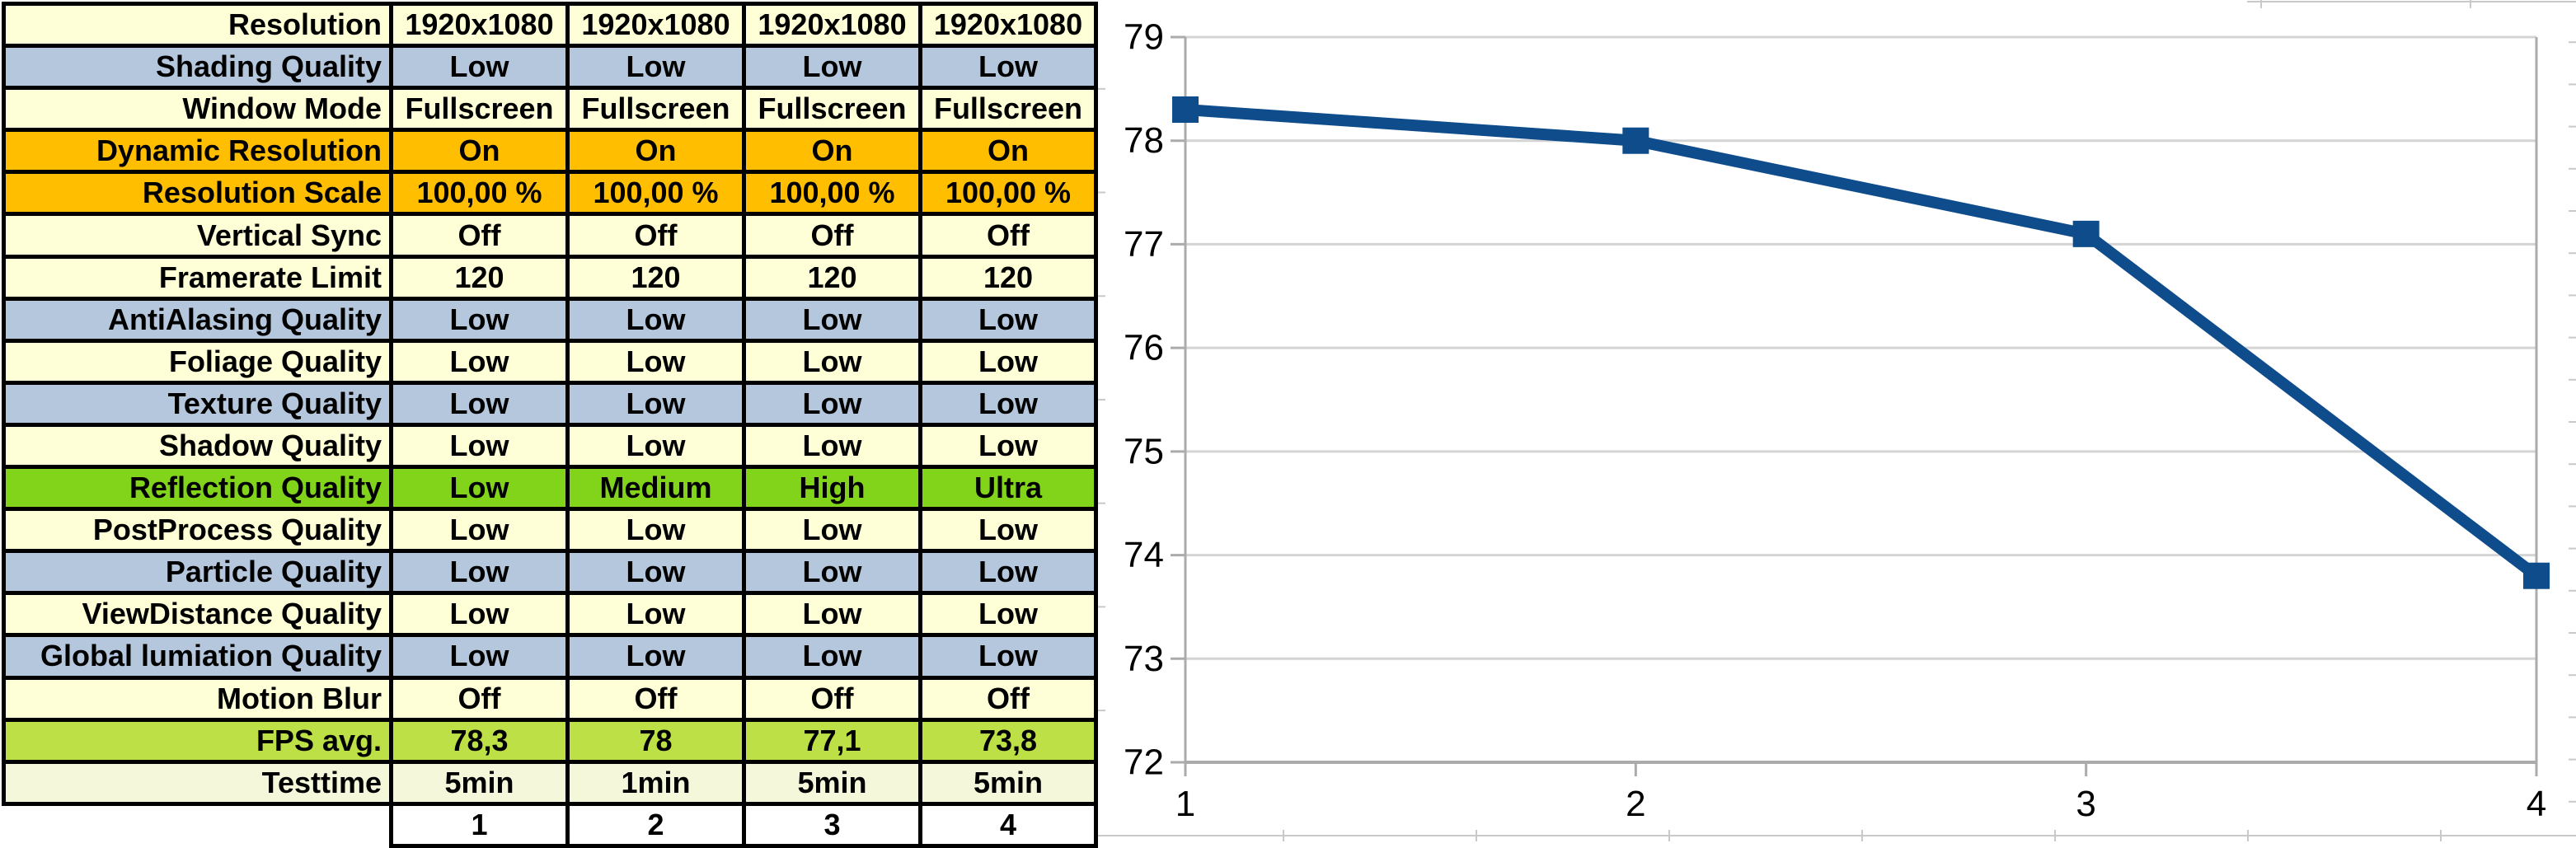 The height and width of the screenshot is (848, 2576). Describe the element at coordinates (198, 614) in the screenshot. I see `setting-label-cell: ViewDistance Quality` at that location.